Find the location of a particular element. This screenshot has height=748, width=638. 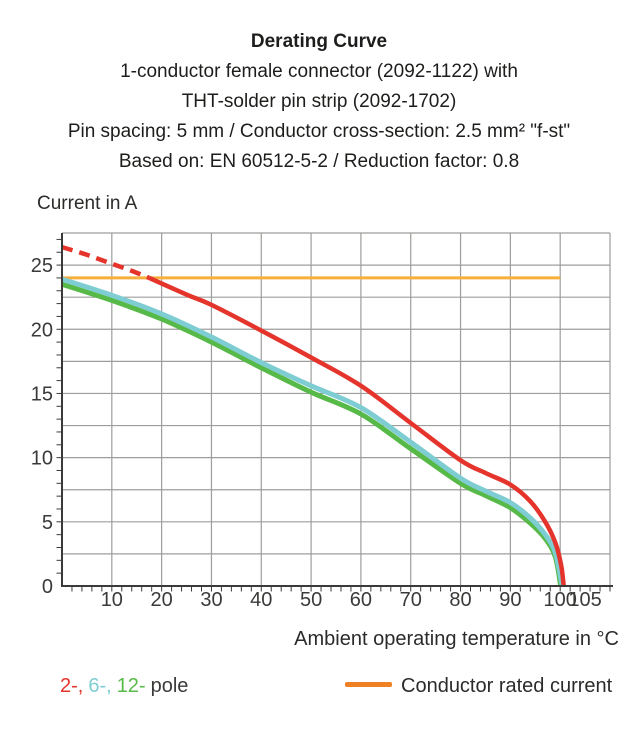

svg-text: 100 is located at coordinates (559, 600).